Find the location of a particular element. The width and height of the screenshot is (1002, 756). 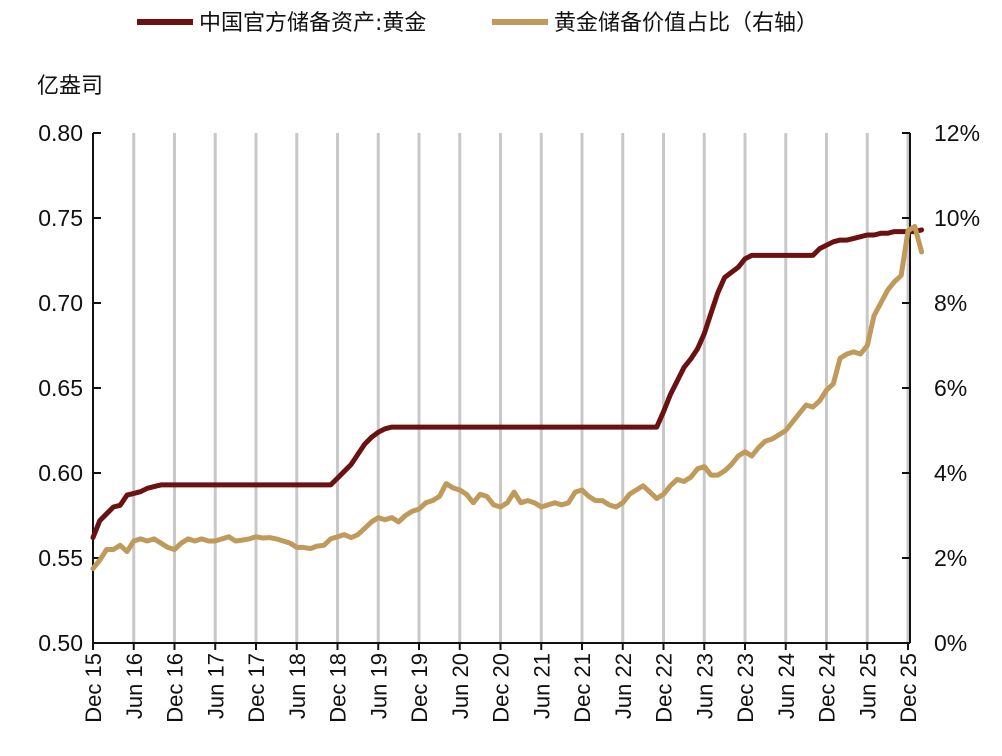

legend-item-gold-share: 黄金储备价值占比（右轴） is located at coordinates (655, 23).